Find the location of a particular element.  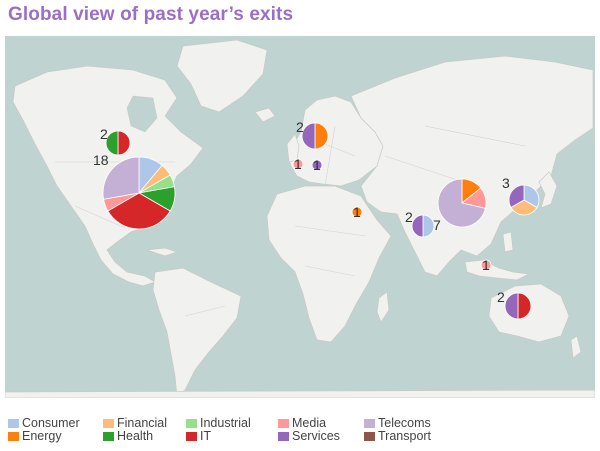

legend-swatch-services is located at coordinates (283, 436).